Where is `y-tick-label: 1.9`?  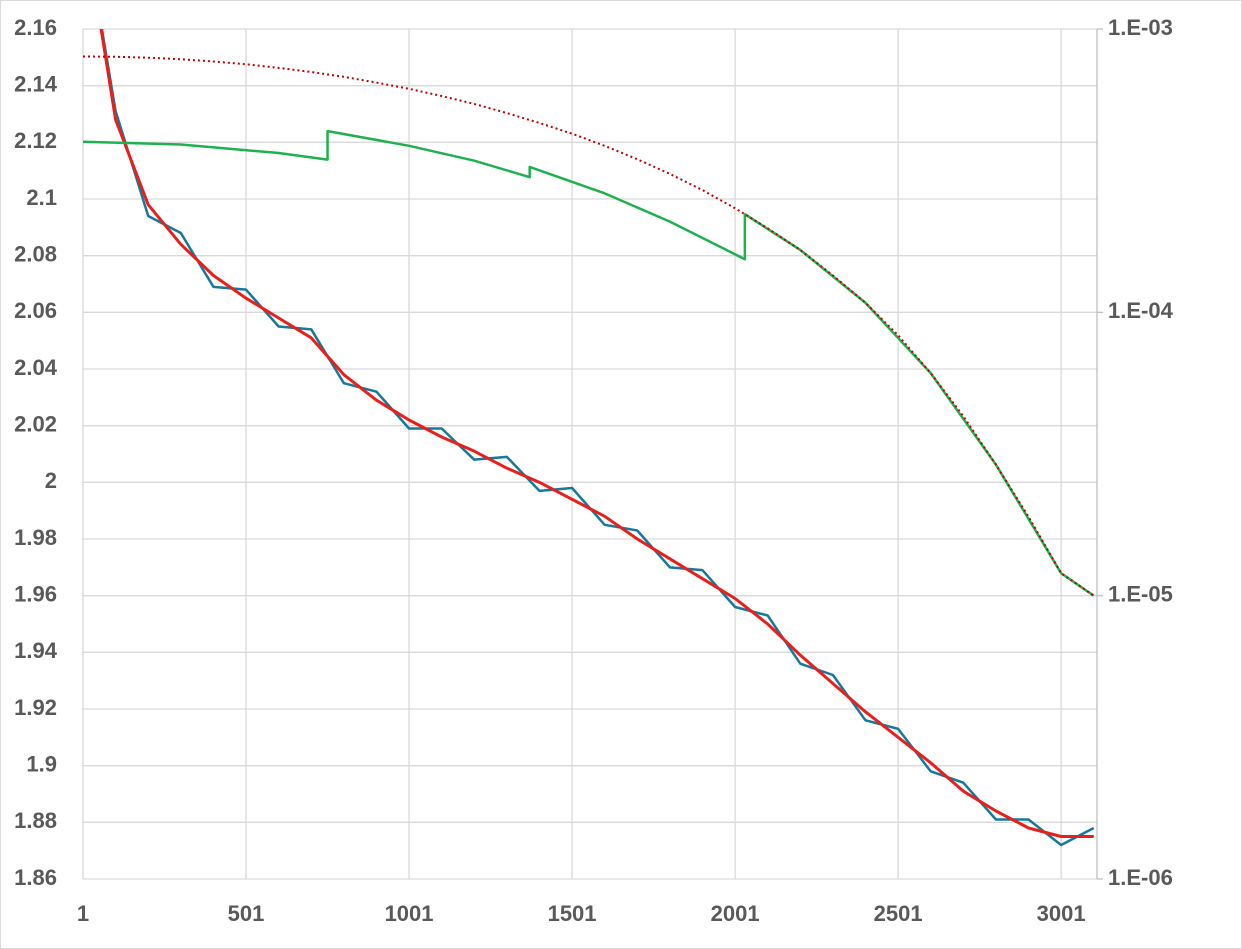 y-tick-label: 1.9 is located at coordinates (41, 763).